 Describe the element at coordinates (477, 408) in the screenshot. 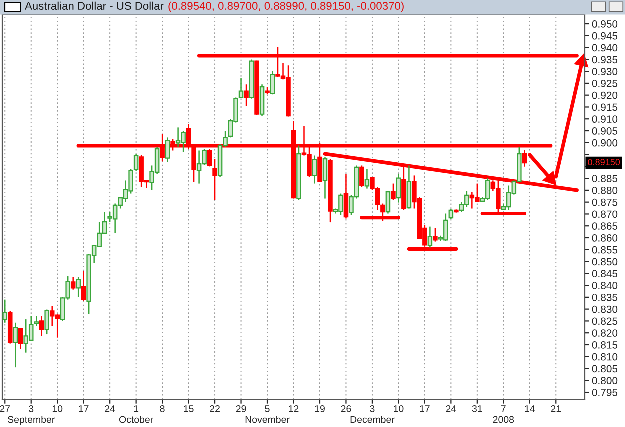

I see `x-tick-label: 31` at that location.